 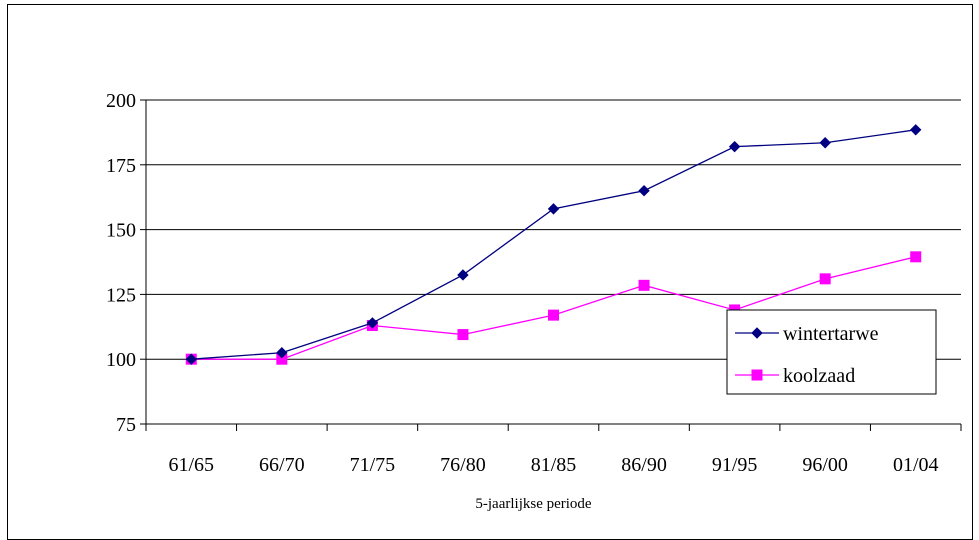 I want to click on x-tick-label: 81/85, so click(x=554, y=465).